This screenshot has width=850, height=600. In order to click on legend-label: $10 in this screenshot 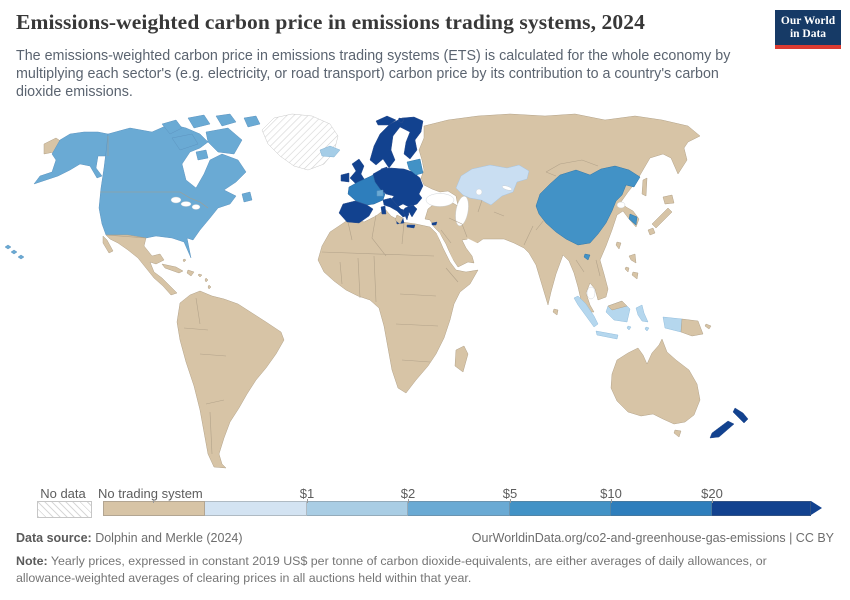, I will do `click(611, 493)`.